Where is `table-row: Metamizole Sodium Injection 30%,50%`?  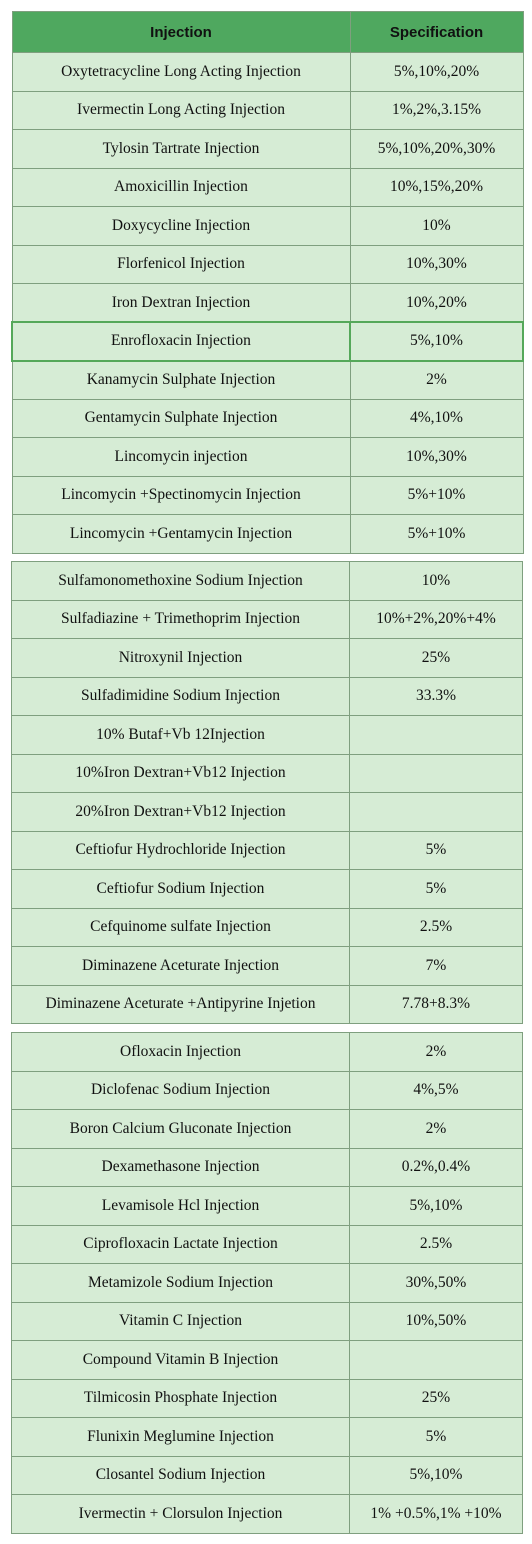
table-row: Metamizole Sodium Injection 30%,50% is located at coordinates (267, 1283).